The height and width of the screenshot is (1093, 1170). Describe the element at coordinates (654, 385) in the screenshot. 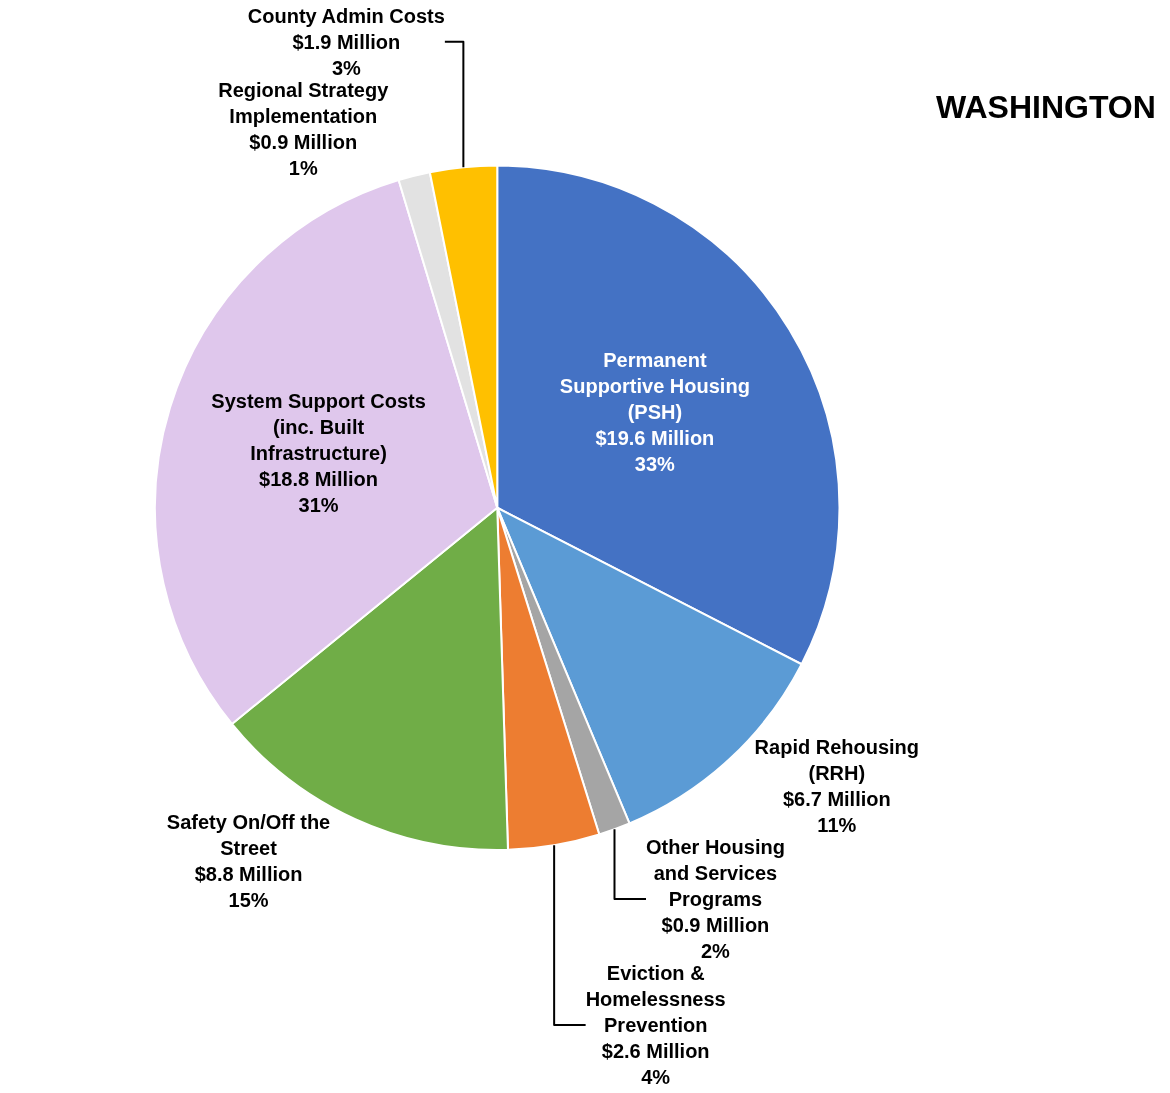

I see `slice-label: Permanent Supportive Housing (PSH)` at that location.